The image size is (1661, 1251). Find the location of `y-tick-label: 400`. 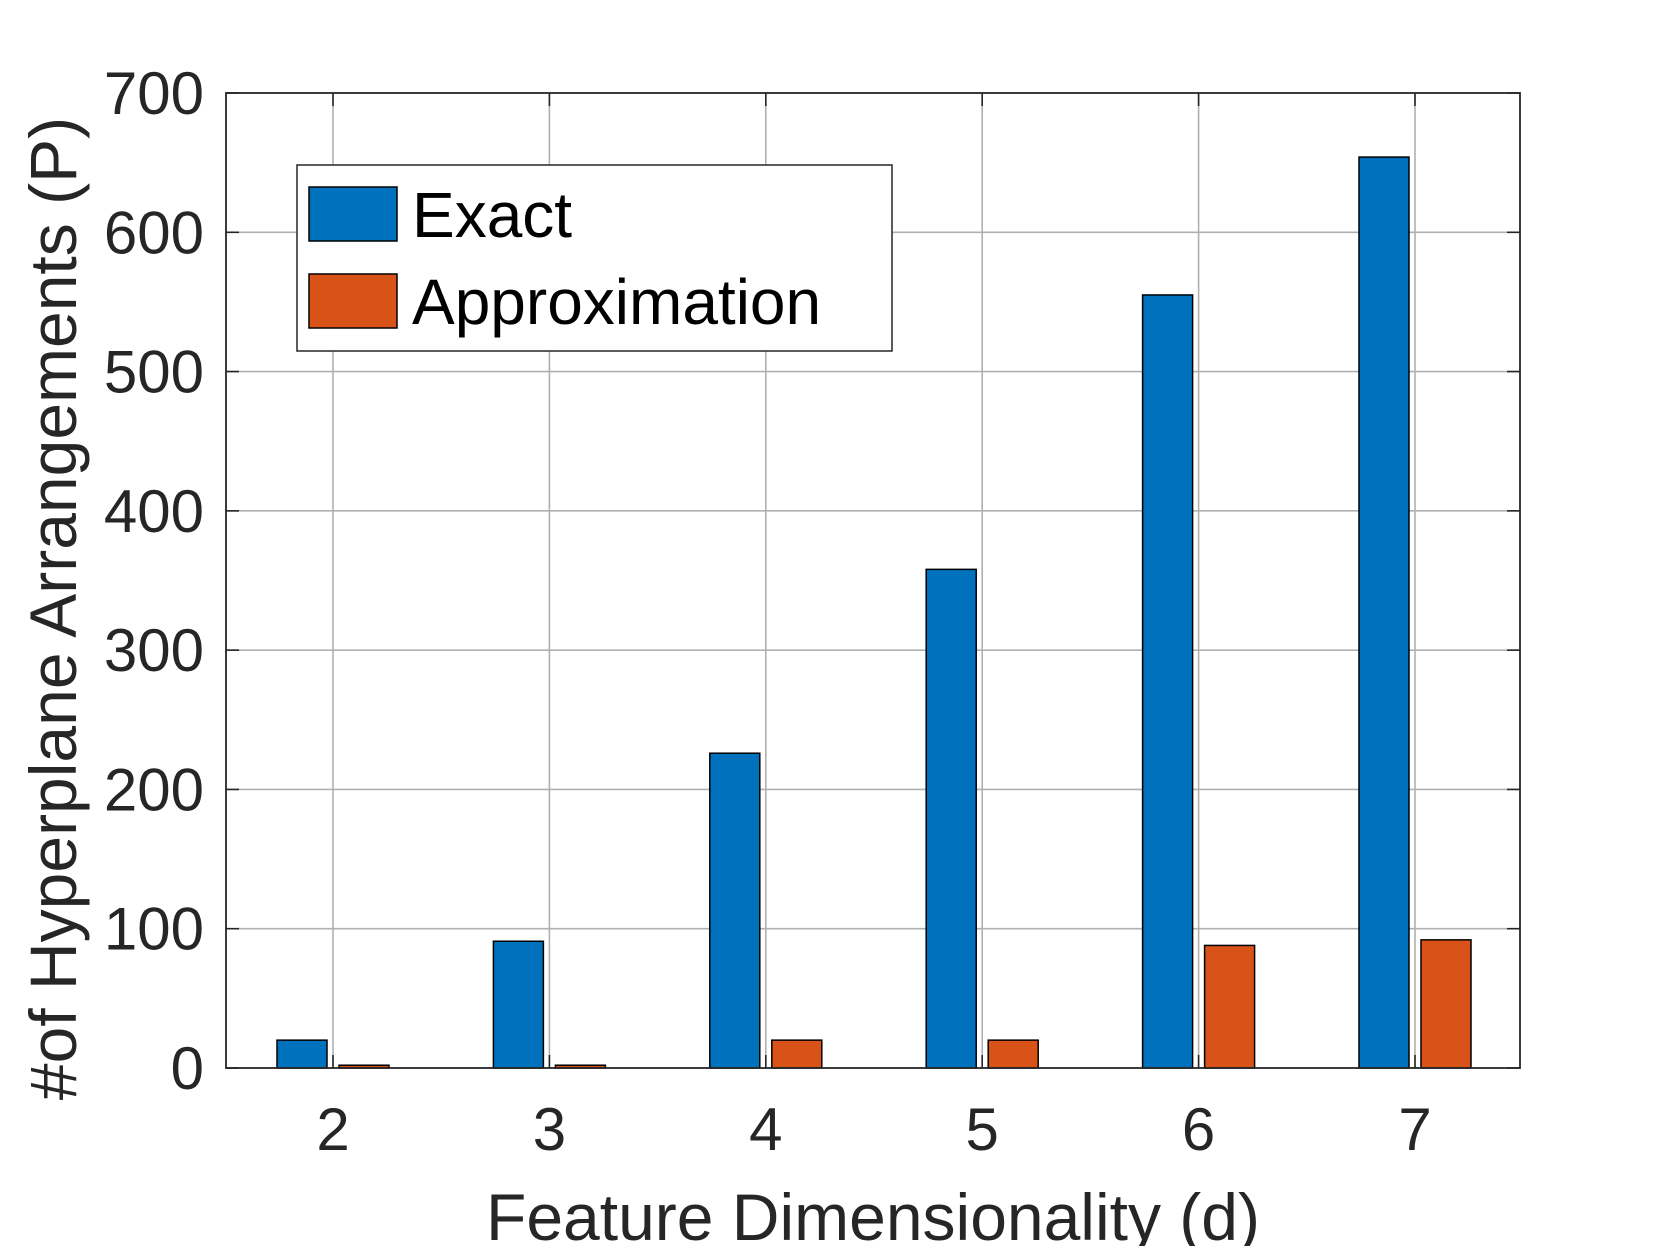

y-tick-label: 400 is located at coordinates (154, 511).